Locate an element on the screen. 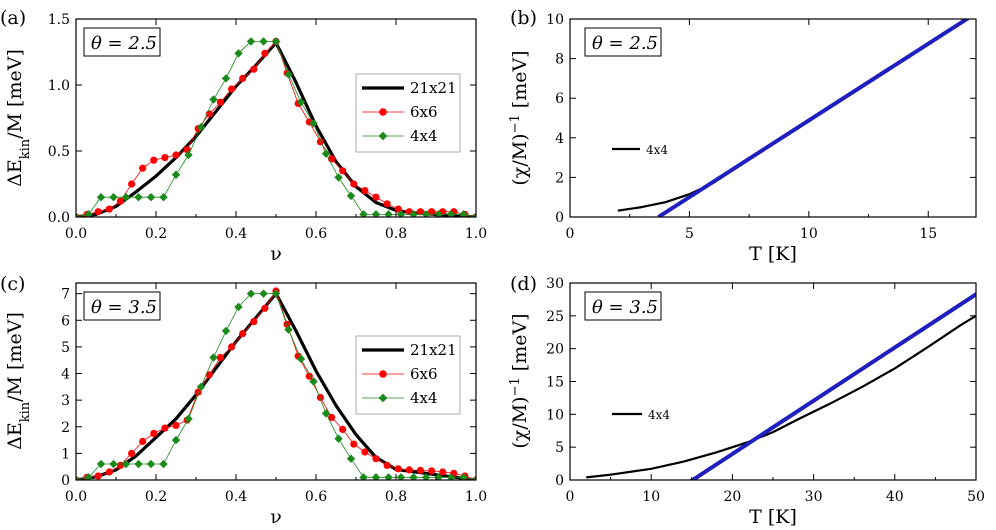  y-tick-label: 8 is located at coordinates (559, 60).